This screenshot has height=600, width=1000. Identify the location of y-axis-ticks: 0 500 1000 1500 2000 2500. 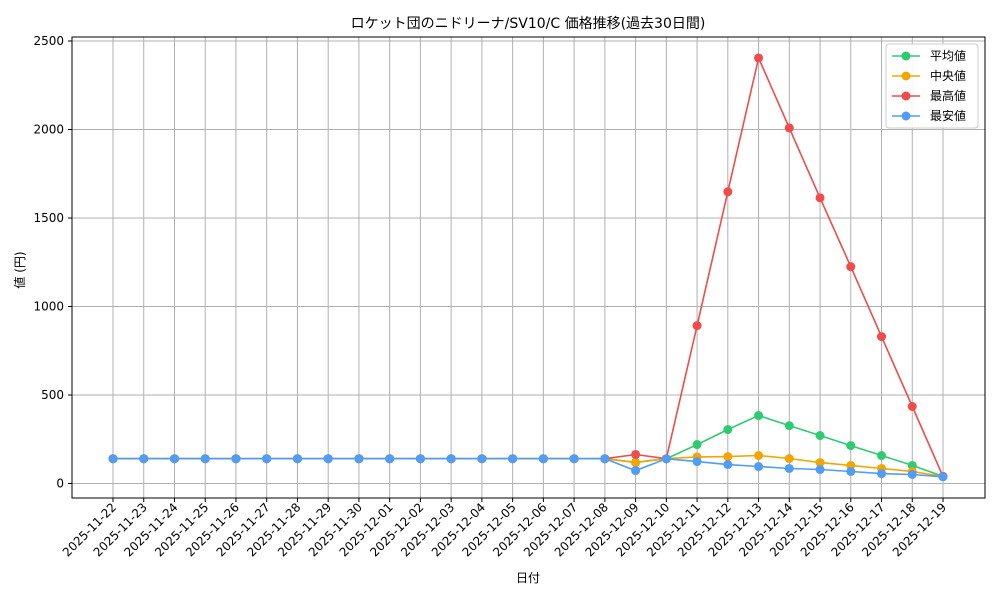
(52, 262).